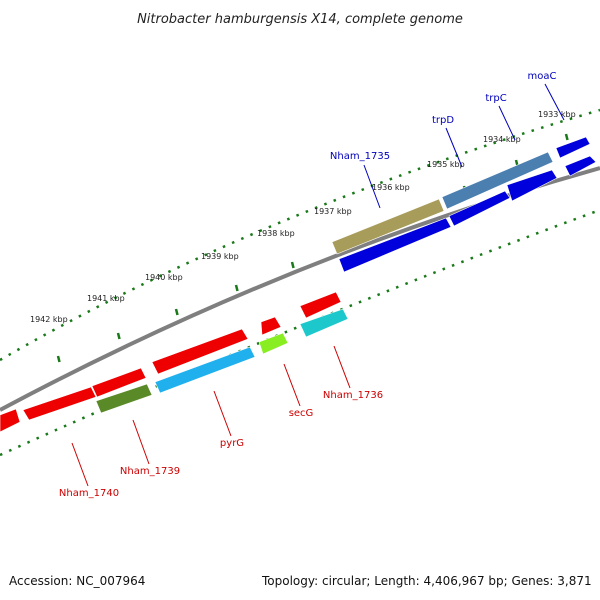 The width and height of the screenshot is (600, 600). Describe the element at coordinates (77, 581) in the screenshot. I see `accession-label: Accession: NC_007964` at that location.